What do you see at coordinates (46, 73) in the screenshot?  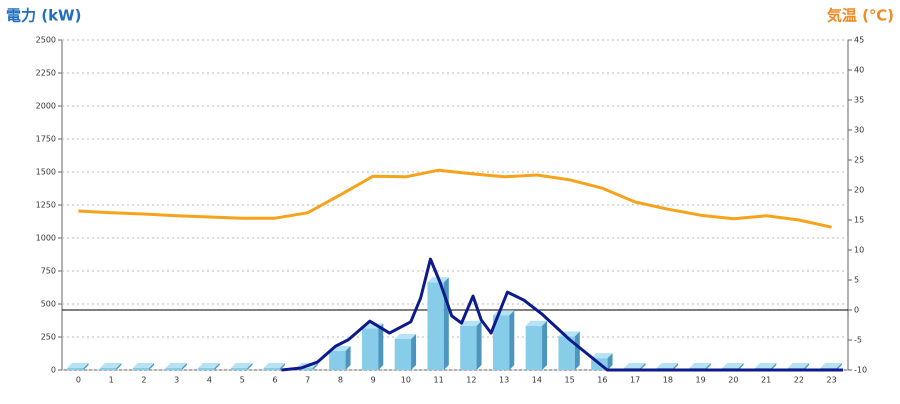 I see `y-tick-label: 2250` at bounding box center [46, 73].